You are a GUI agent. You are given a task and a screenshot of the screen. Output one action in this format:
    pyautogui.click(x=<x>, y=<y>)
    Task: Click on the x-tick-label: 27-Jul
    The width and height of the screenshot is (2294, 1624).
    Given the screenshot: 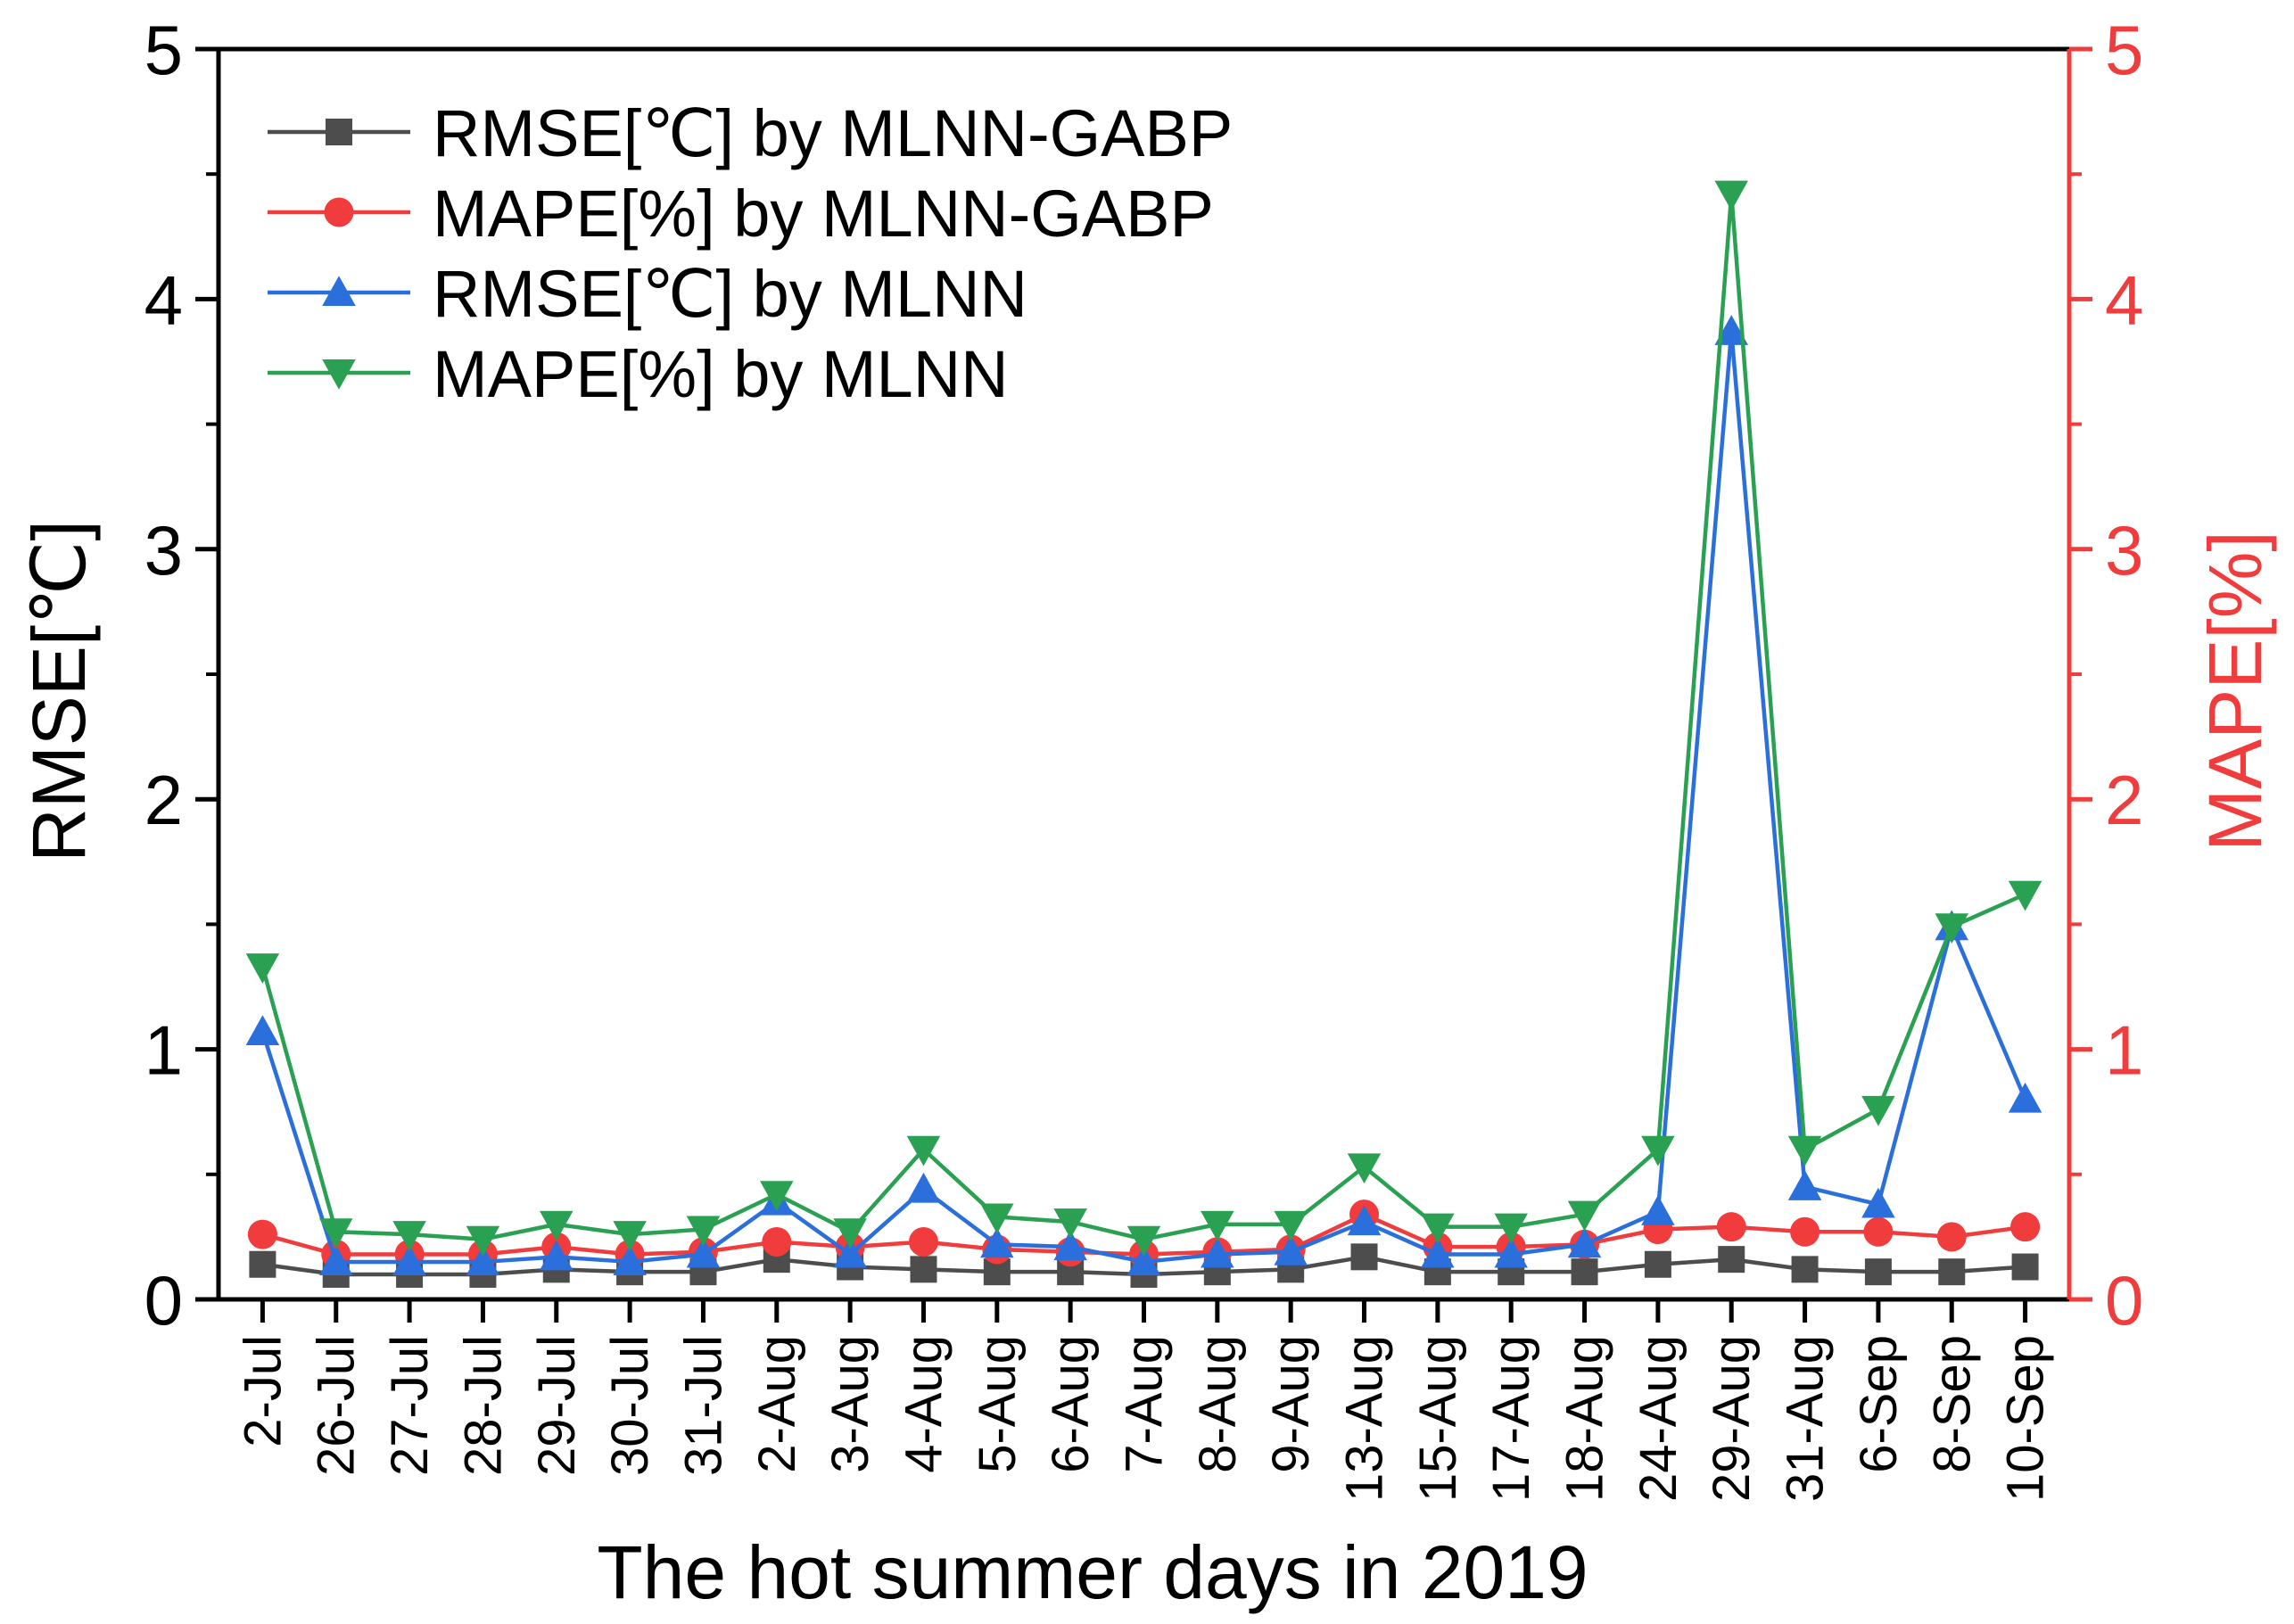 What is the action you would take?
    pyautogui.click(x=410, y=1405)
    